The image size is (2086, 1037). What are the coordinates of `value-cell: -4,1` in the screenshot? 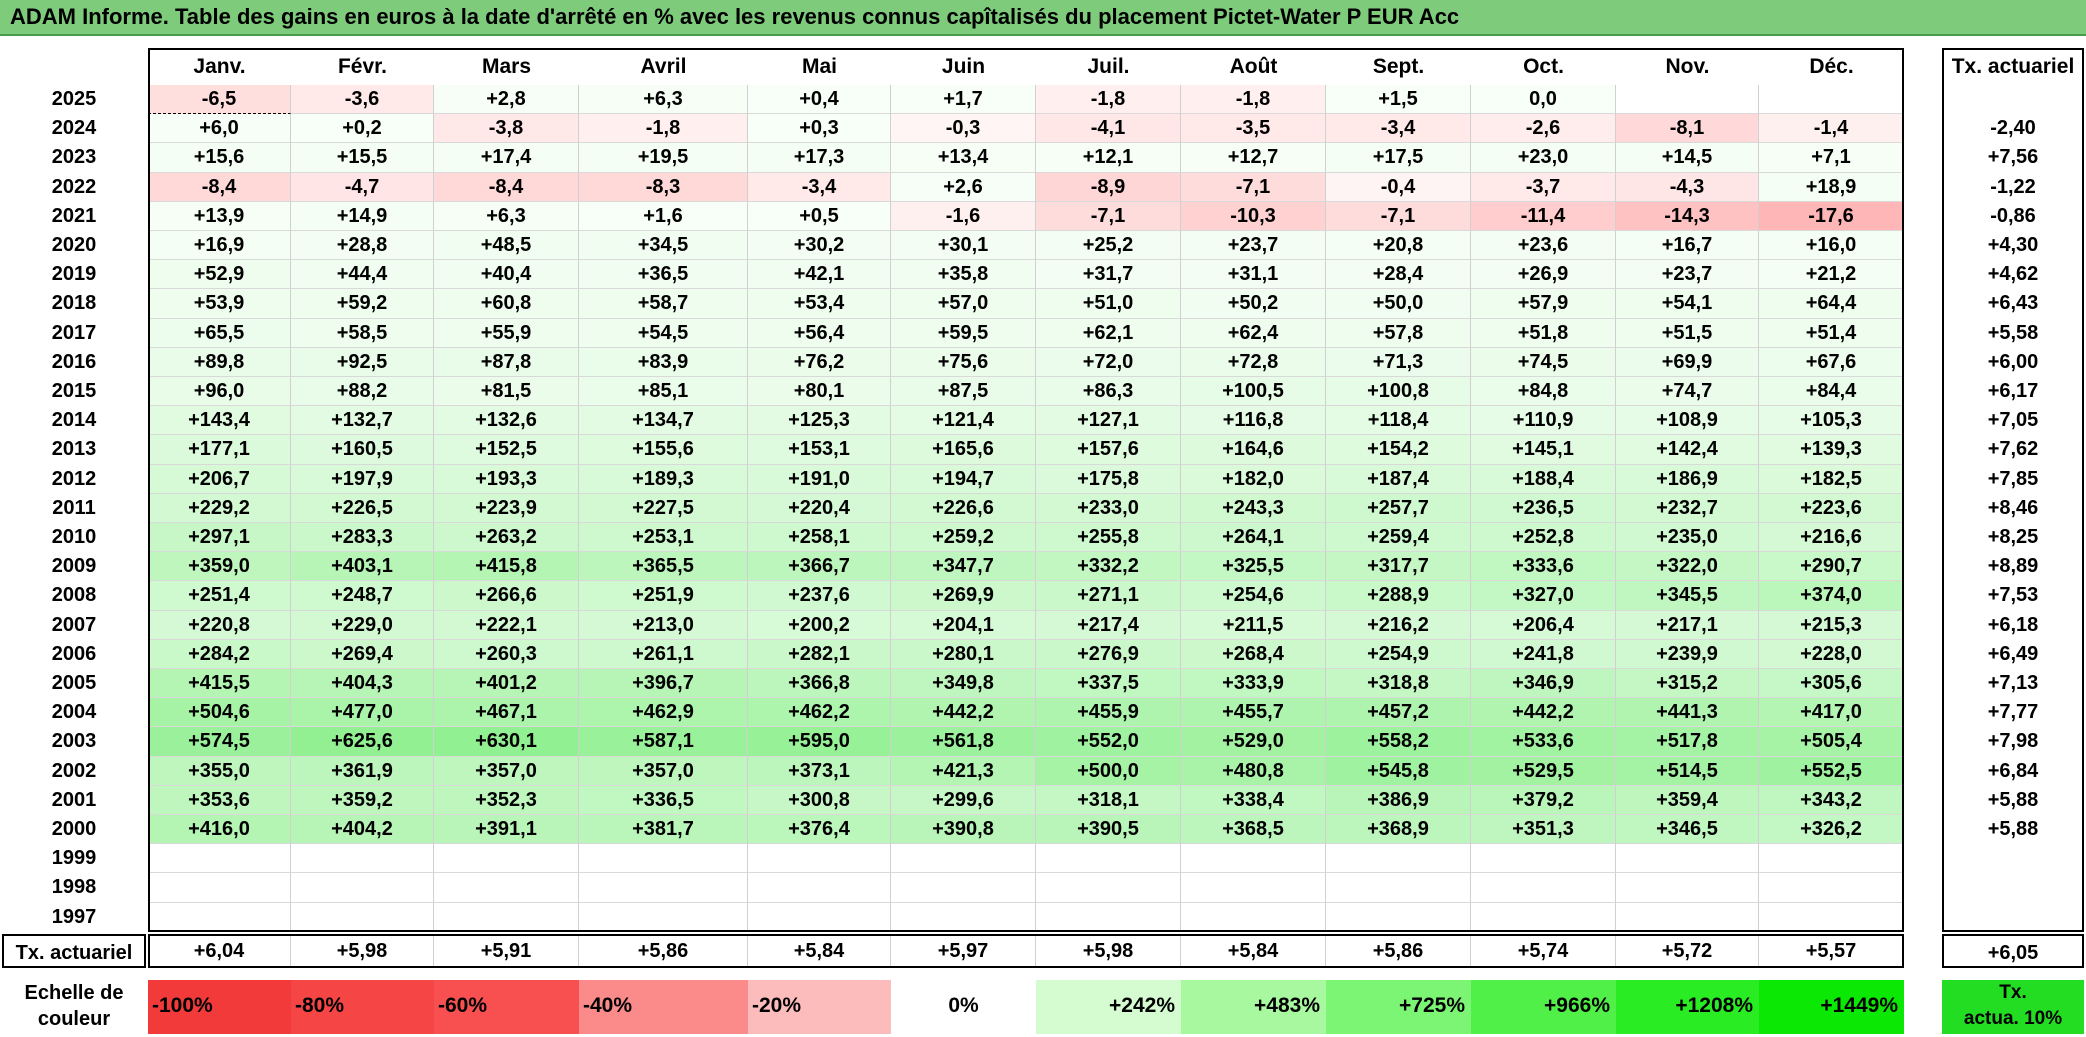 It's located at (1108, 129).